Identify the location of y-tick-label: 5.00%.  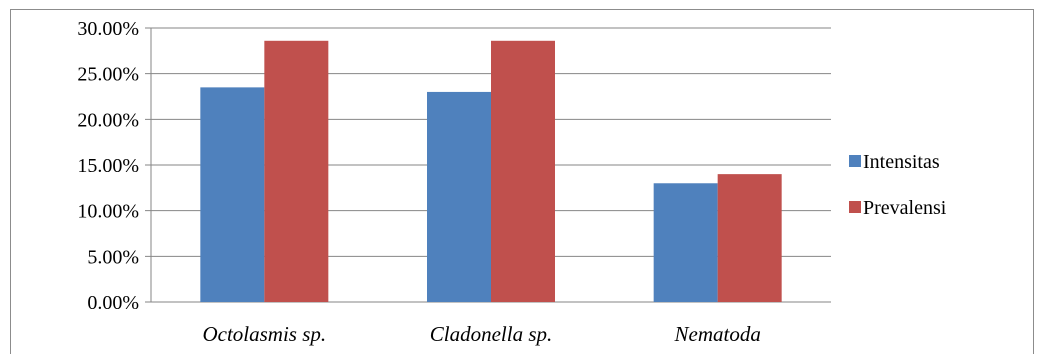
(113, 257).